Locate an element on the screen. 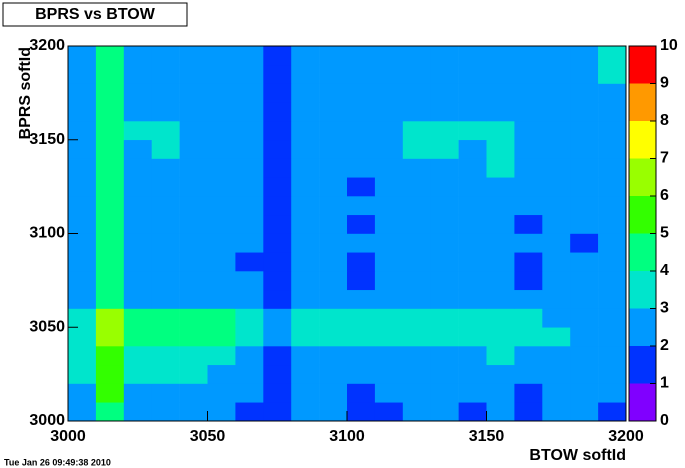 The height and width of the screenshot is (468, 685). x-tick-label: 3100 is located at coordinates (347, 436).